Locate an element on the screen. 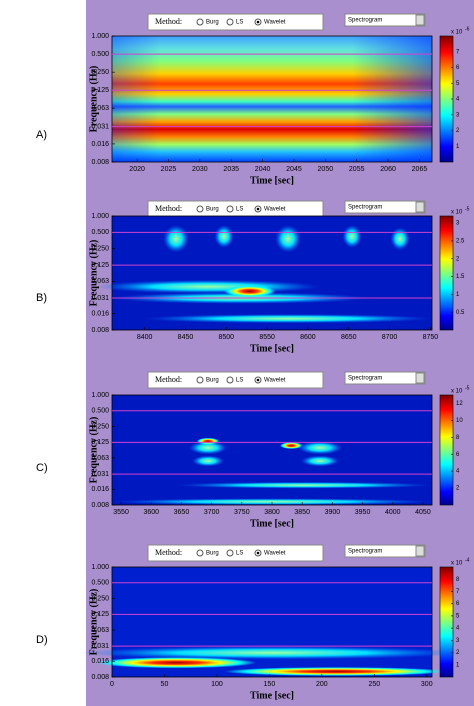 The width and height of the screenshot is (474, 706). dropdown-arrow is located at coordinates (420, 20).